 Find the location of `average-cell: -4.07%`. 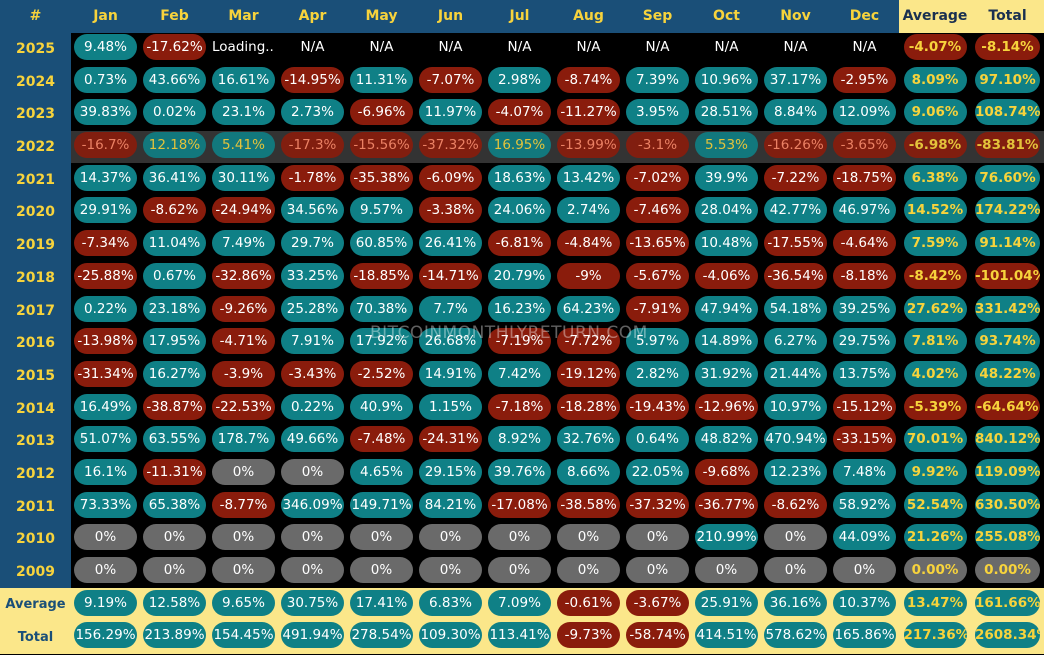

average-cell: -4.07% is located at coordinates (935, 49).